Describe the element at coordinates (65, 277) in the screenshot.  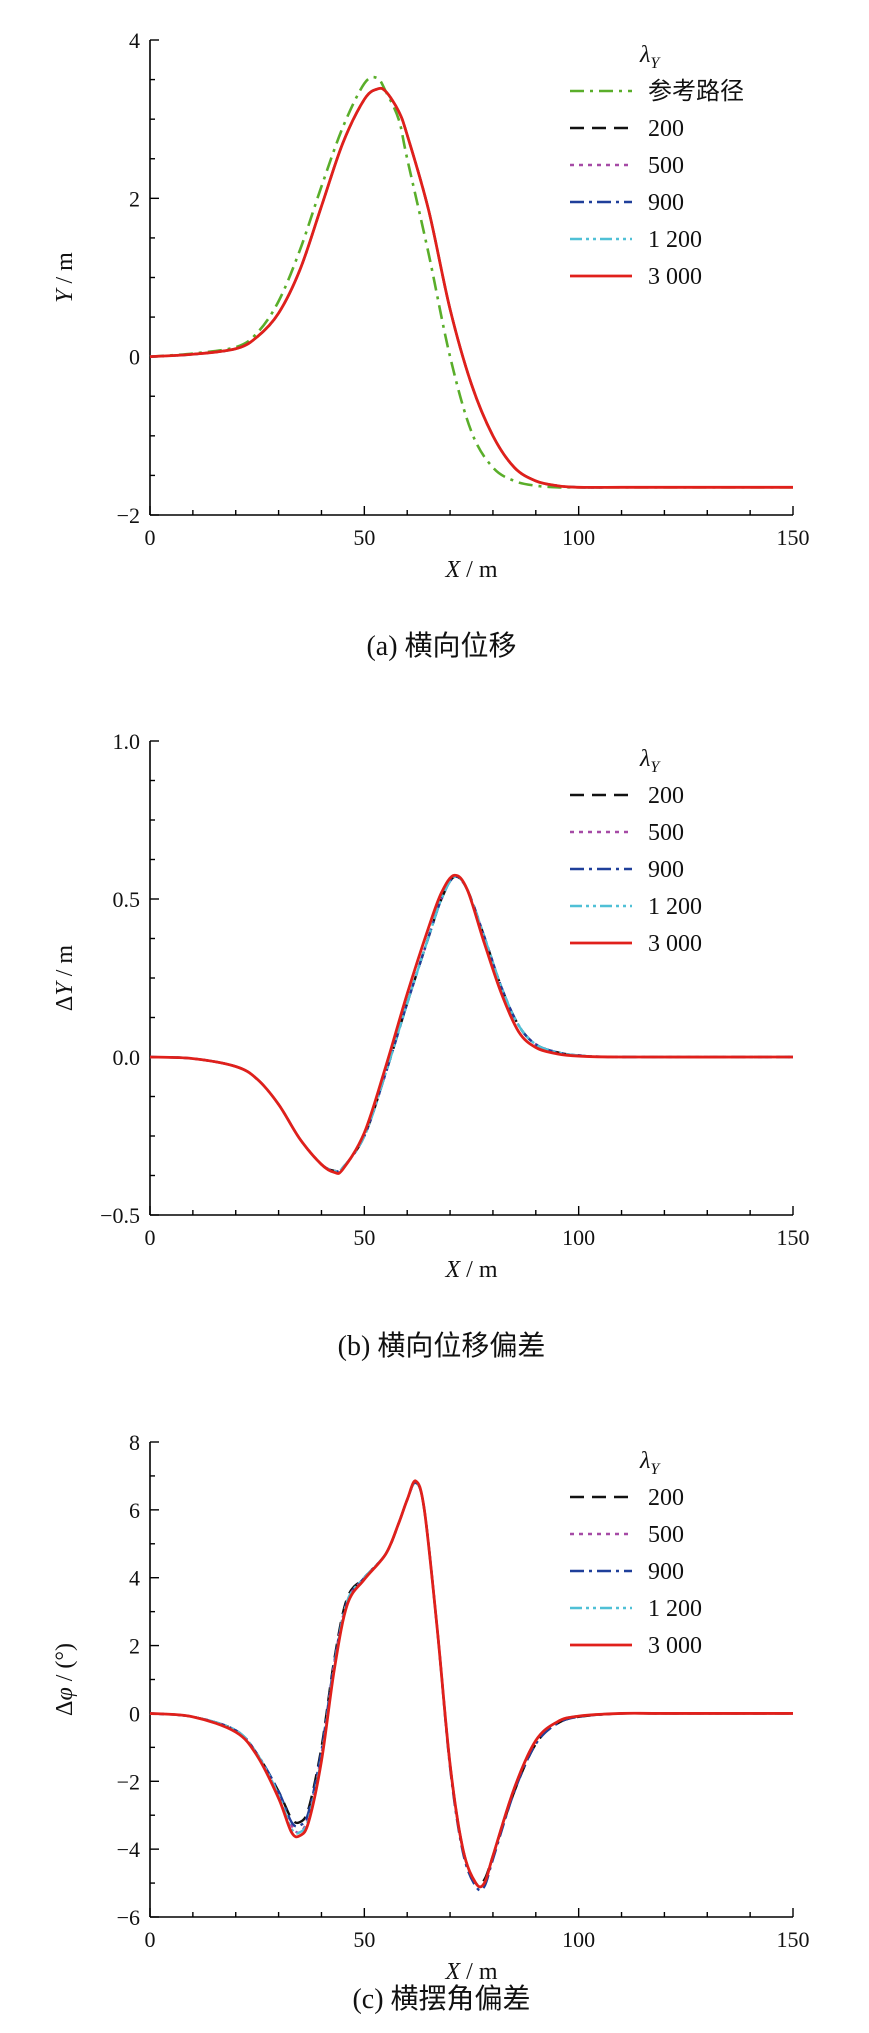
I see `y-axis-label: Y / m` at that location.